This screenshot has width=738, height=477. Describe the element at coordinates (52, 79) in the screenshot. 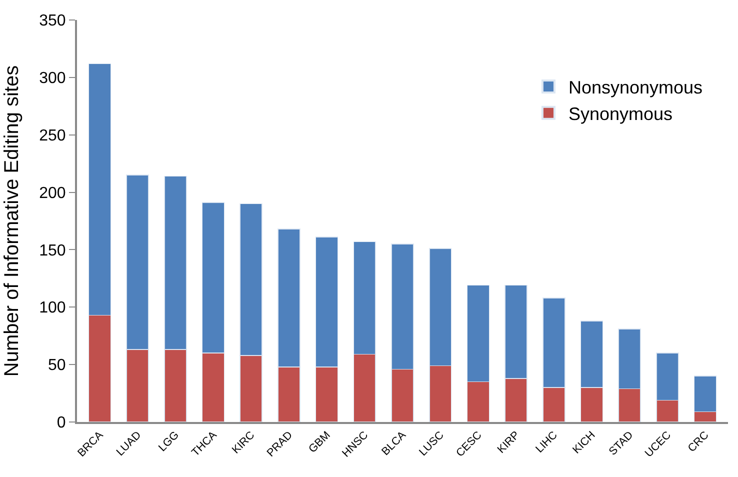

I see `y-tick-label: 300` at that location.